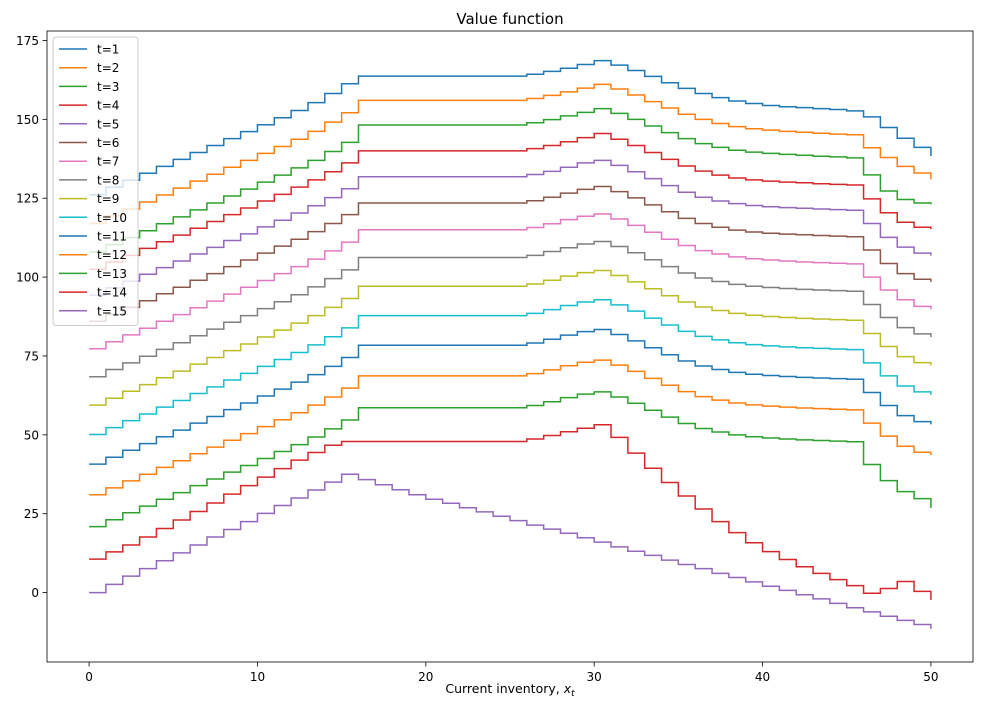 The width and height of the screenshot is (986, 709). Describe the element at coordinates (108, 162) in the screenshot. I see `legend-entry: t=7` at that location.